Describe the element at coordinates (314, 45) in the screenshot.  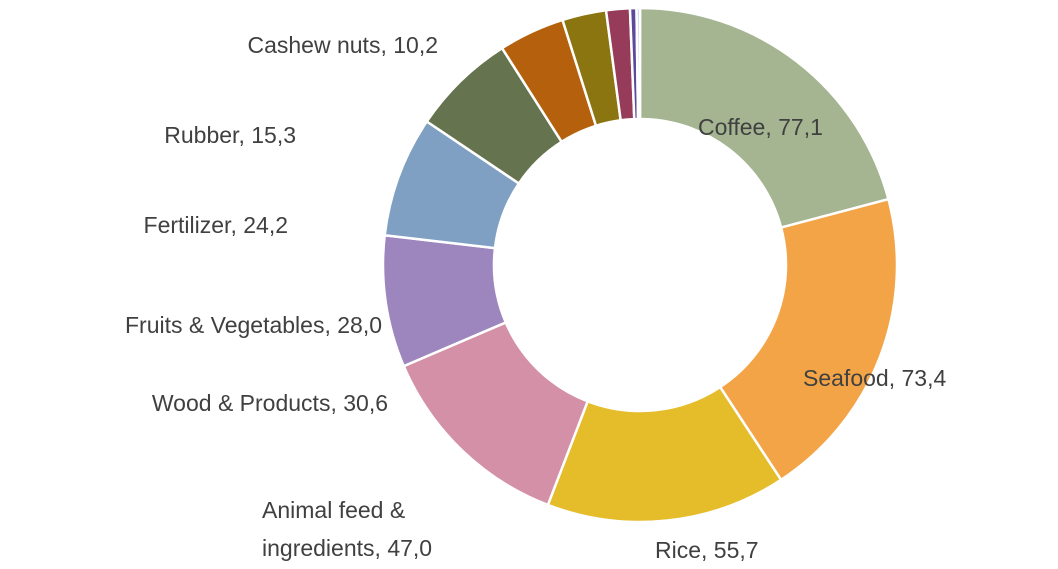
I see `label-category: Cashew nuts` at that location.